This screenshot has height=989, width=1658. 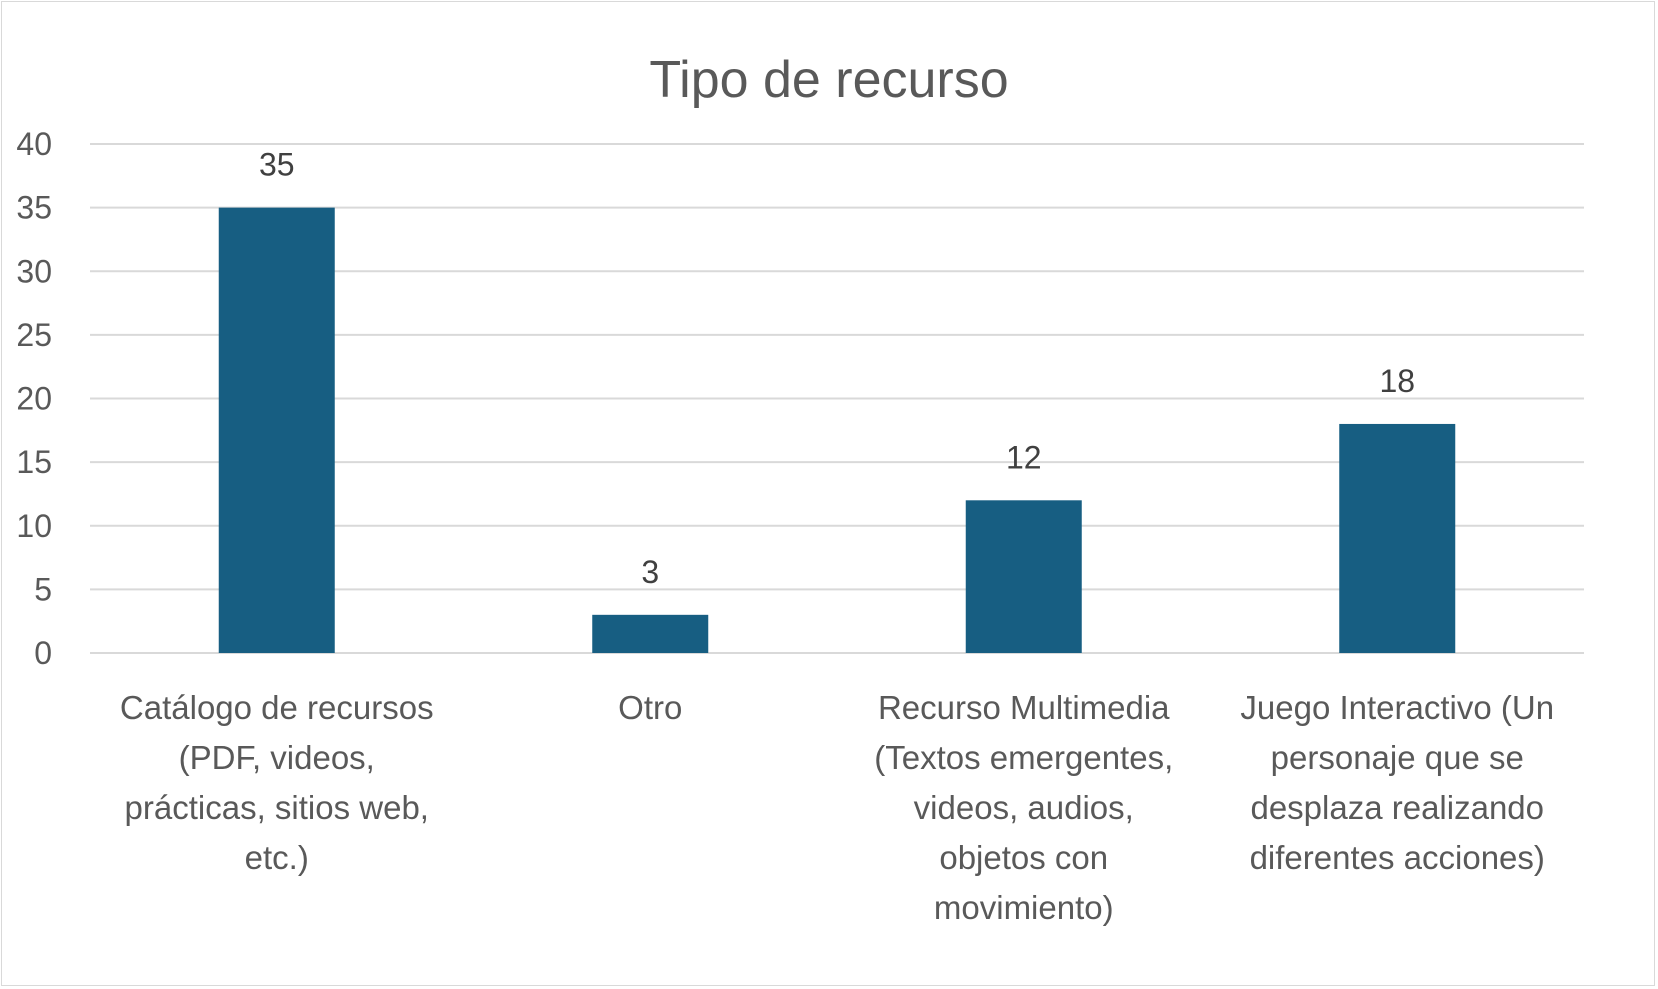 I want to click on category-label: objetos con, so click(x=1023, y=857).